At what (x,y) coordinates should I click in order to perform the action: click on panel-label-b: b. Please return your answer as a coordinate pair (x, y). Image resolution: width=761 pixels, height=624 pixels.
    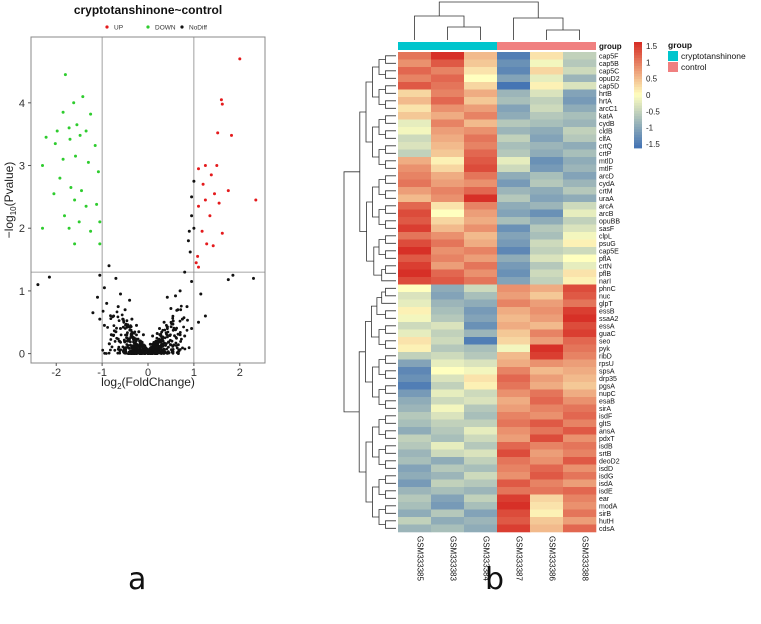
    Looking at the image, I should click on (495, 579).